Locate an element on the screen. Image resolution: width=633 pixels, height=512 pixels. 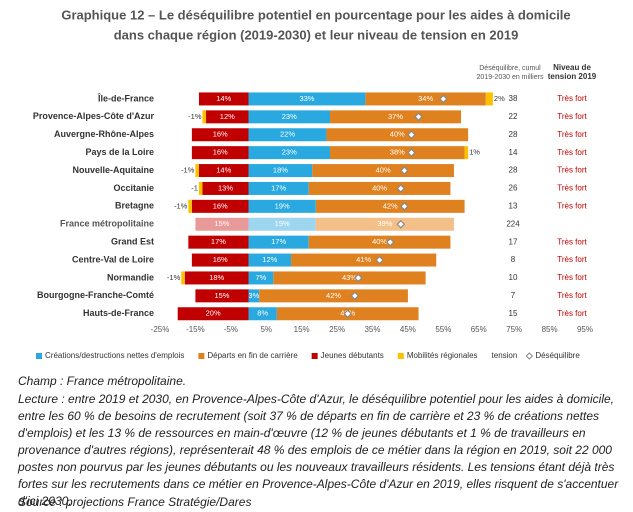
value-label: 43% is located at coordinates (349, 277).